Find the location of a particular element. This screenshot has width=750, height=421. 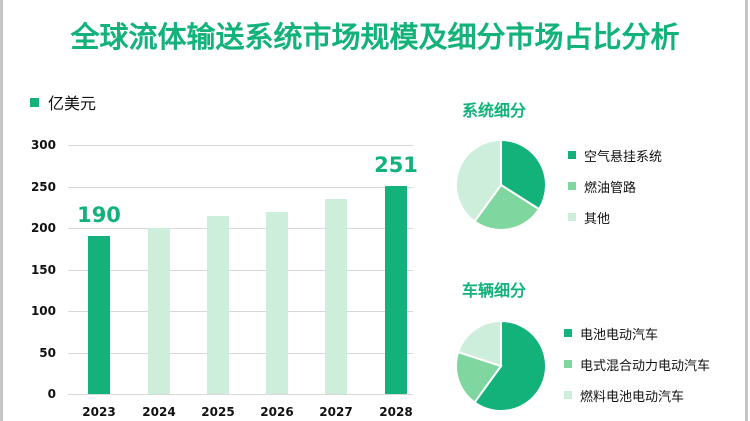

system-pie-chart is located at coordinates (501, 184).